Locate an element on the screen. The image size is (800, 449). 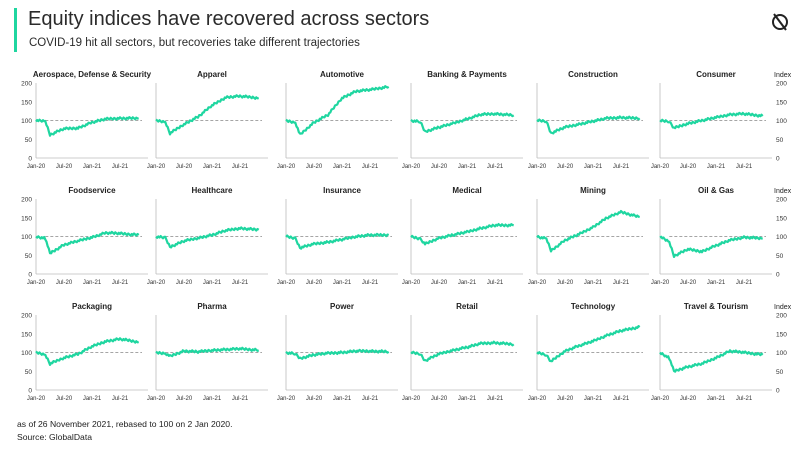
panel-title: Construction is located at coordinates (593, 74).